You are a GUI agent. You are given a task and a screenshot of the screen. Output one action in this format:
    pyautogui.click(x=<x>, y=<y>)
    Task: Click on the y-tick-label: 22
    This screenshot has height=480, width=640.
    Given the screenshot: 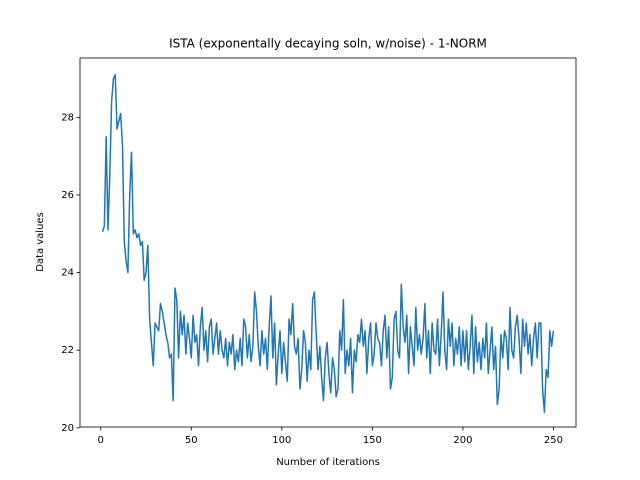 What is the action you would take?
    pyautogui.click(x=67, y=350)
    